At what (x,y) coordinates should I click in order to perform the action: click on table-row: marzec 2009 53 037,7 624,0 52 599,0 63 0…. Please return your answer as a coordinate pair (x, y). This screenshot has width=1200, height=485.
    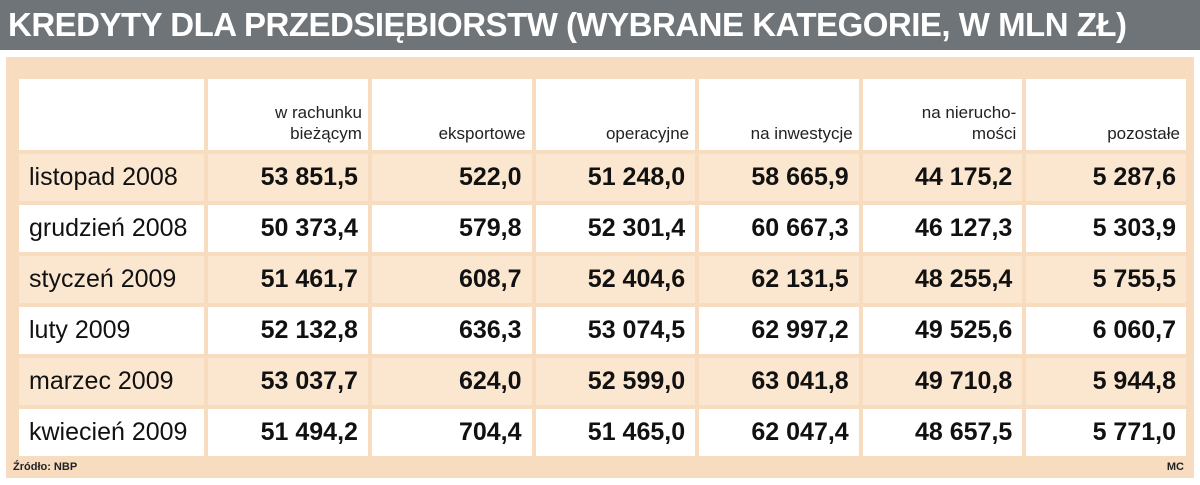
    Looking at the image, I should click on (602, 381).